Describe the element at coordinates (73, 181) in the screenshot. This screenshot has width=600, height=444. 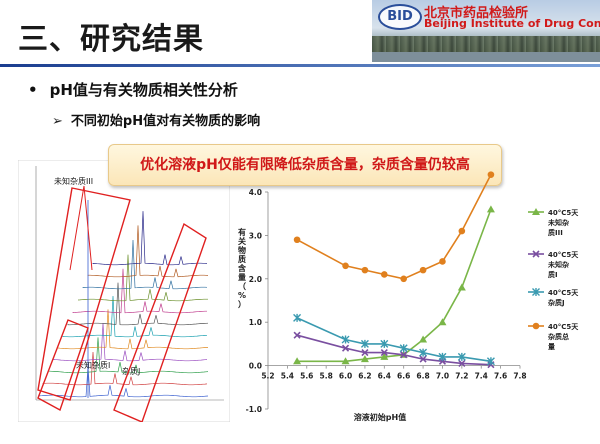
I see `chrom-label-peak3: 未知杂质III` at that location.